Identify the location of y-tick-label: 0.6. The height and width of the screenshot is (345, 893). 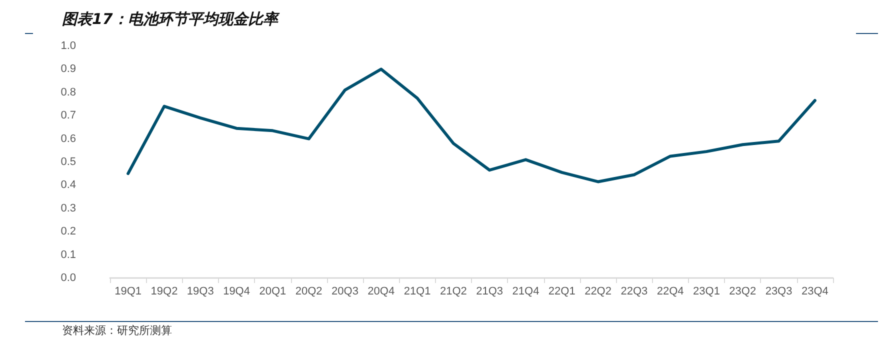
(68, 138).